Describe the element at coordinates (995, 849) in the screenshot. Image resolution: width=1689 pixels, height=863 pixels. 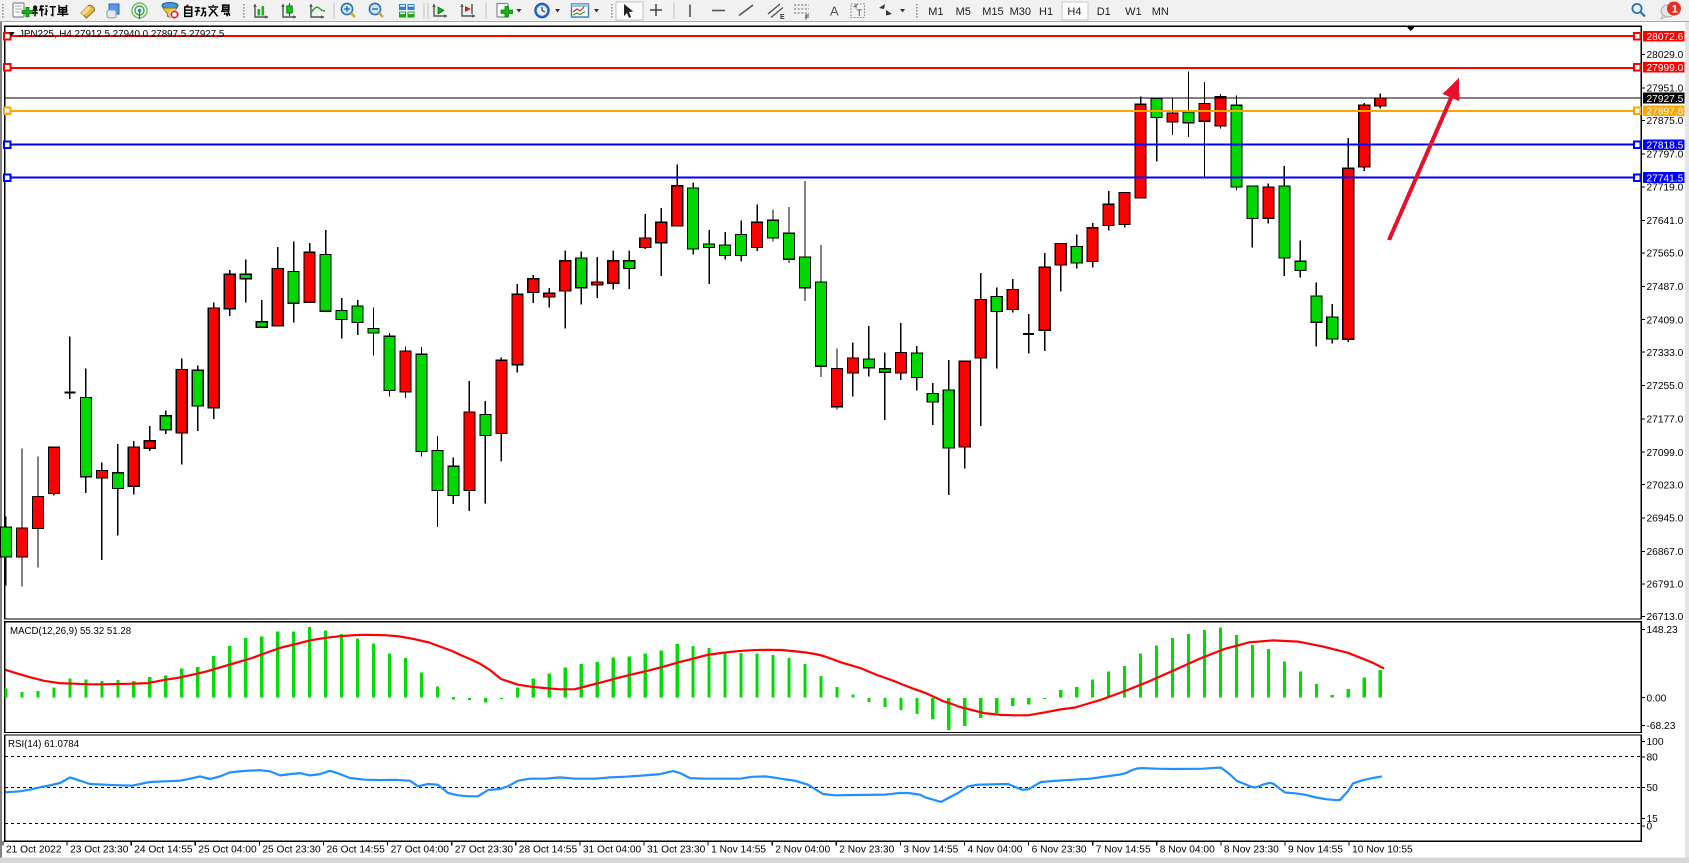
I see `svg-text: 4 Nov 04:00` at that location.